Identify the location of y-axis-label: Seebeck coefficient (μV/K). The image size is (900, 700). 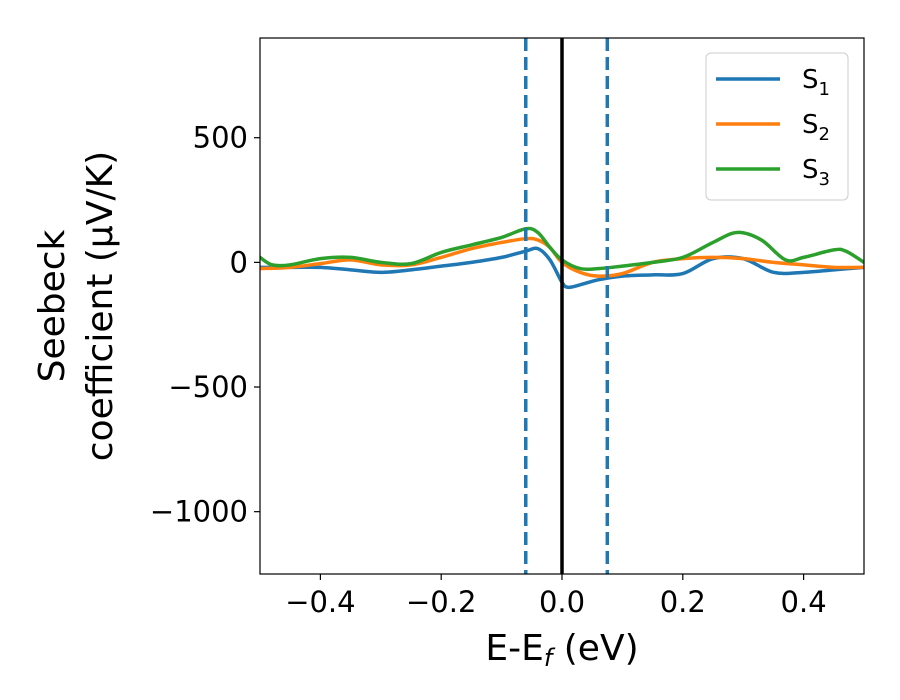
(76, 306).